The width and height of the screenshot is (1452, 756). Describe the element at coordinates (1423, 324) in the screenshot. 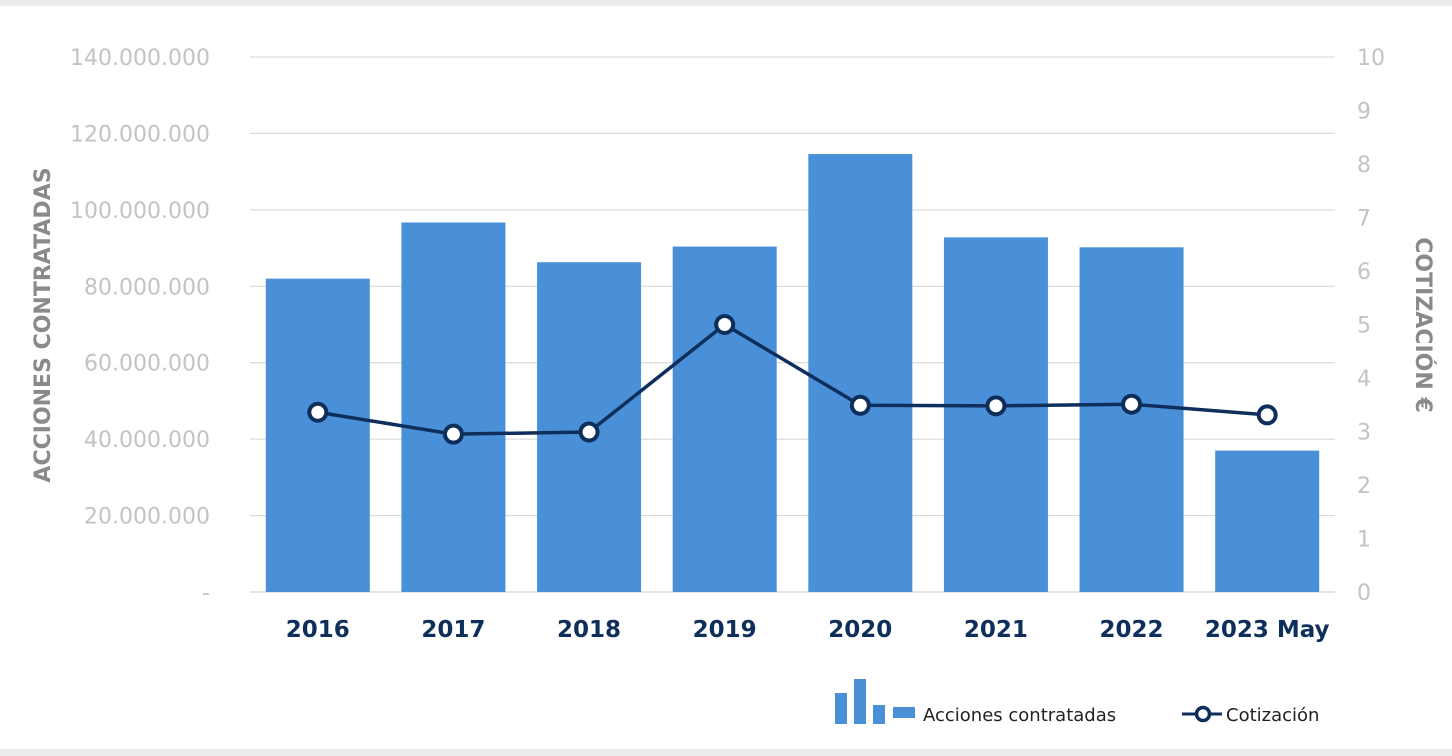

I see `right-axis-title: COTIZACIÓN €` at that location.